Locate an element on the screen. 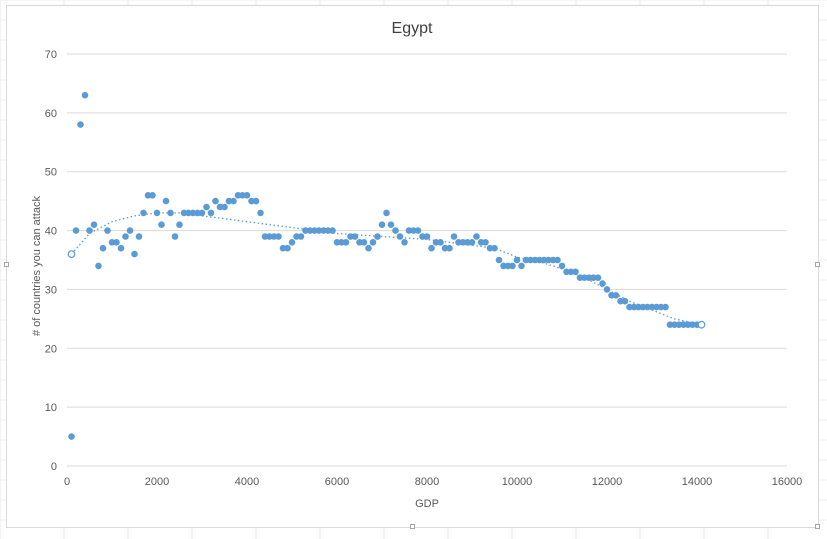 Image resolution: width=827 pixels, height=539 pixels. x-tick-label: 16000 is located at coordinates (787, 482).